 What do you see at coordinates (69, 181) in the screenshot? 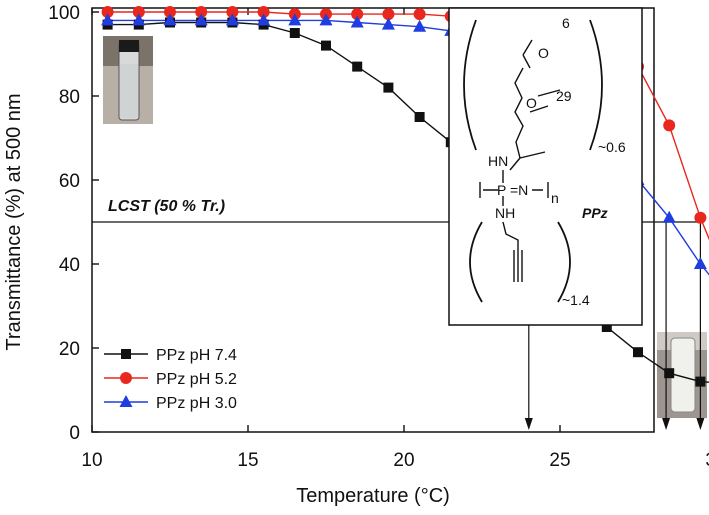
I see `y-tick-label: 60` at bounding box center [69, 181].